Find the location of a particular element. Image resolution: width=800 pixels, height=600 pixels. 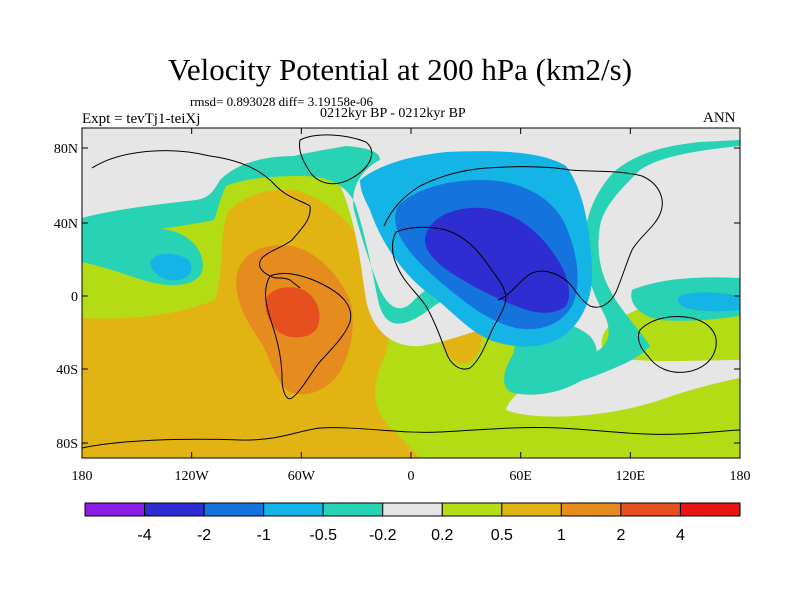

stats-text: rmsd= 0.893028 diff= 3.19158e-06 is located at coordinates (282, 101).